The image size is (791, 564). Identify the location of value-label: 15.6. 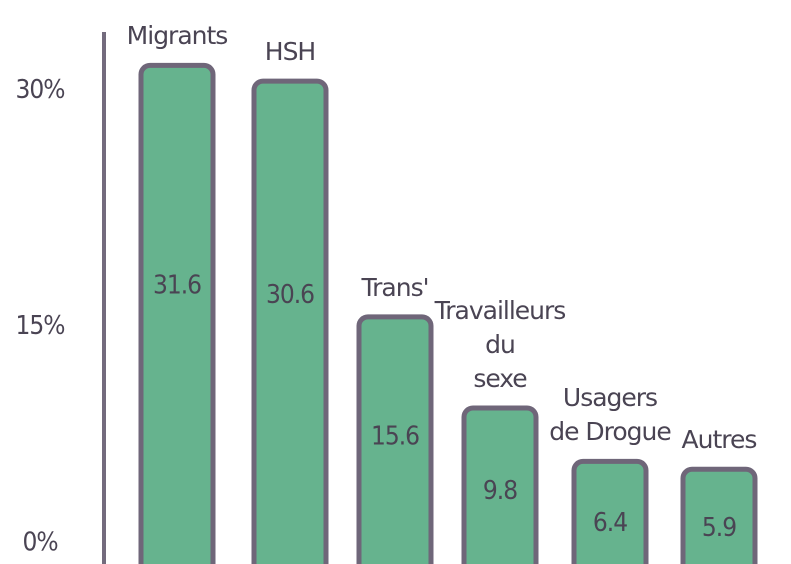
(395, 436).